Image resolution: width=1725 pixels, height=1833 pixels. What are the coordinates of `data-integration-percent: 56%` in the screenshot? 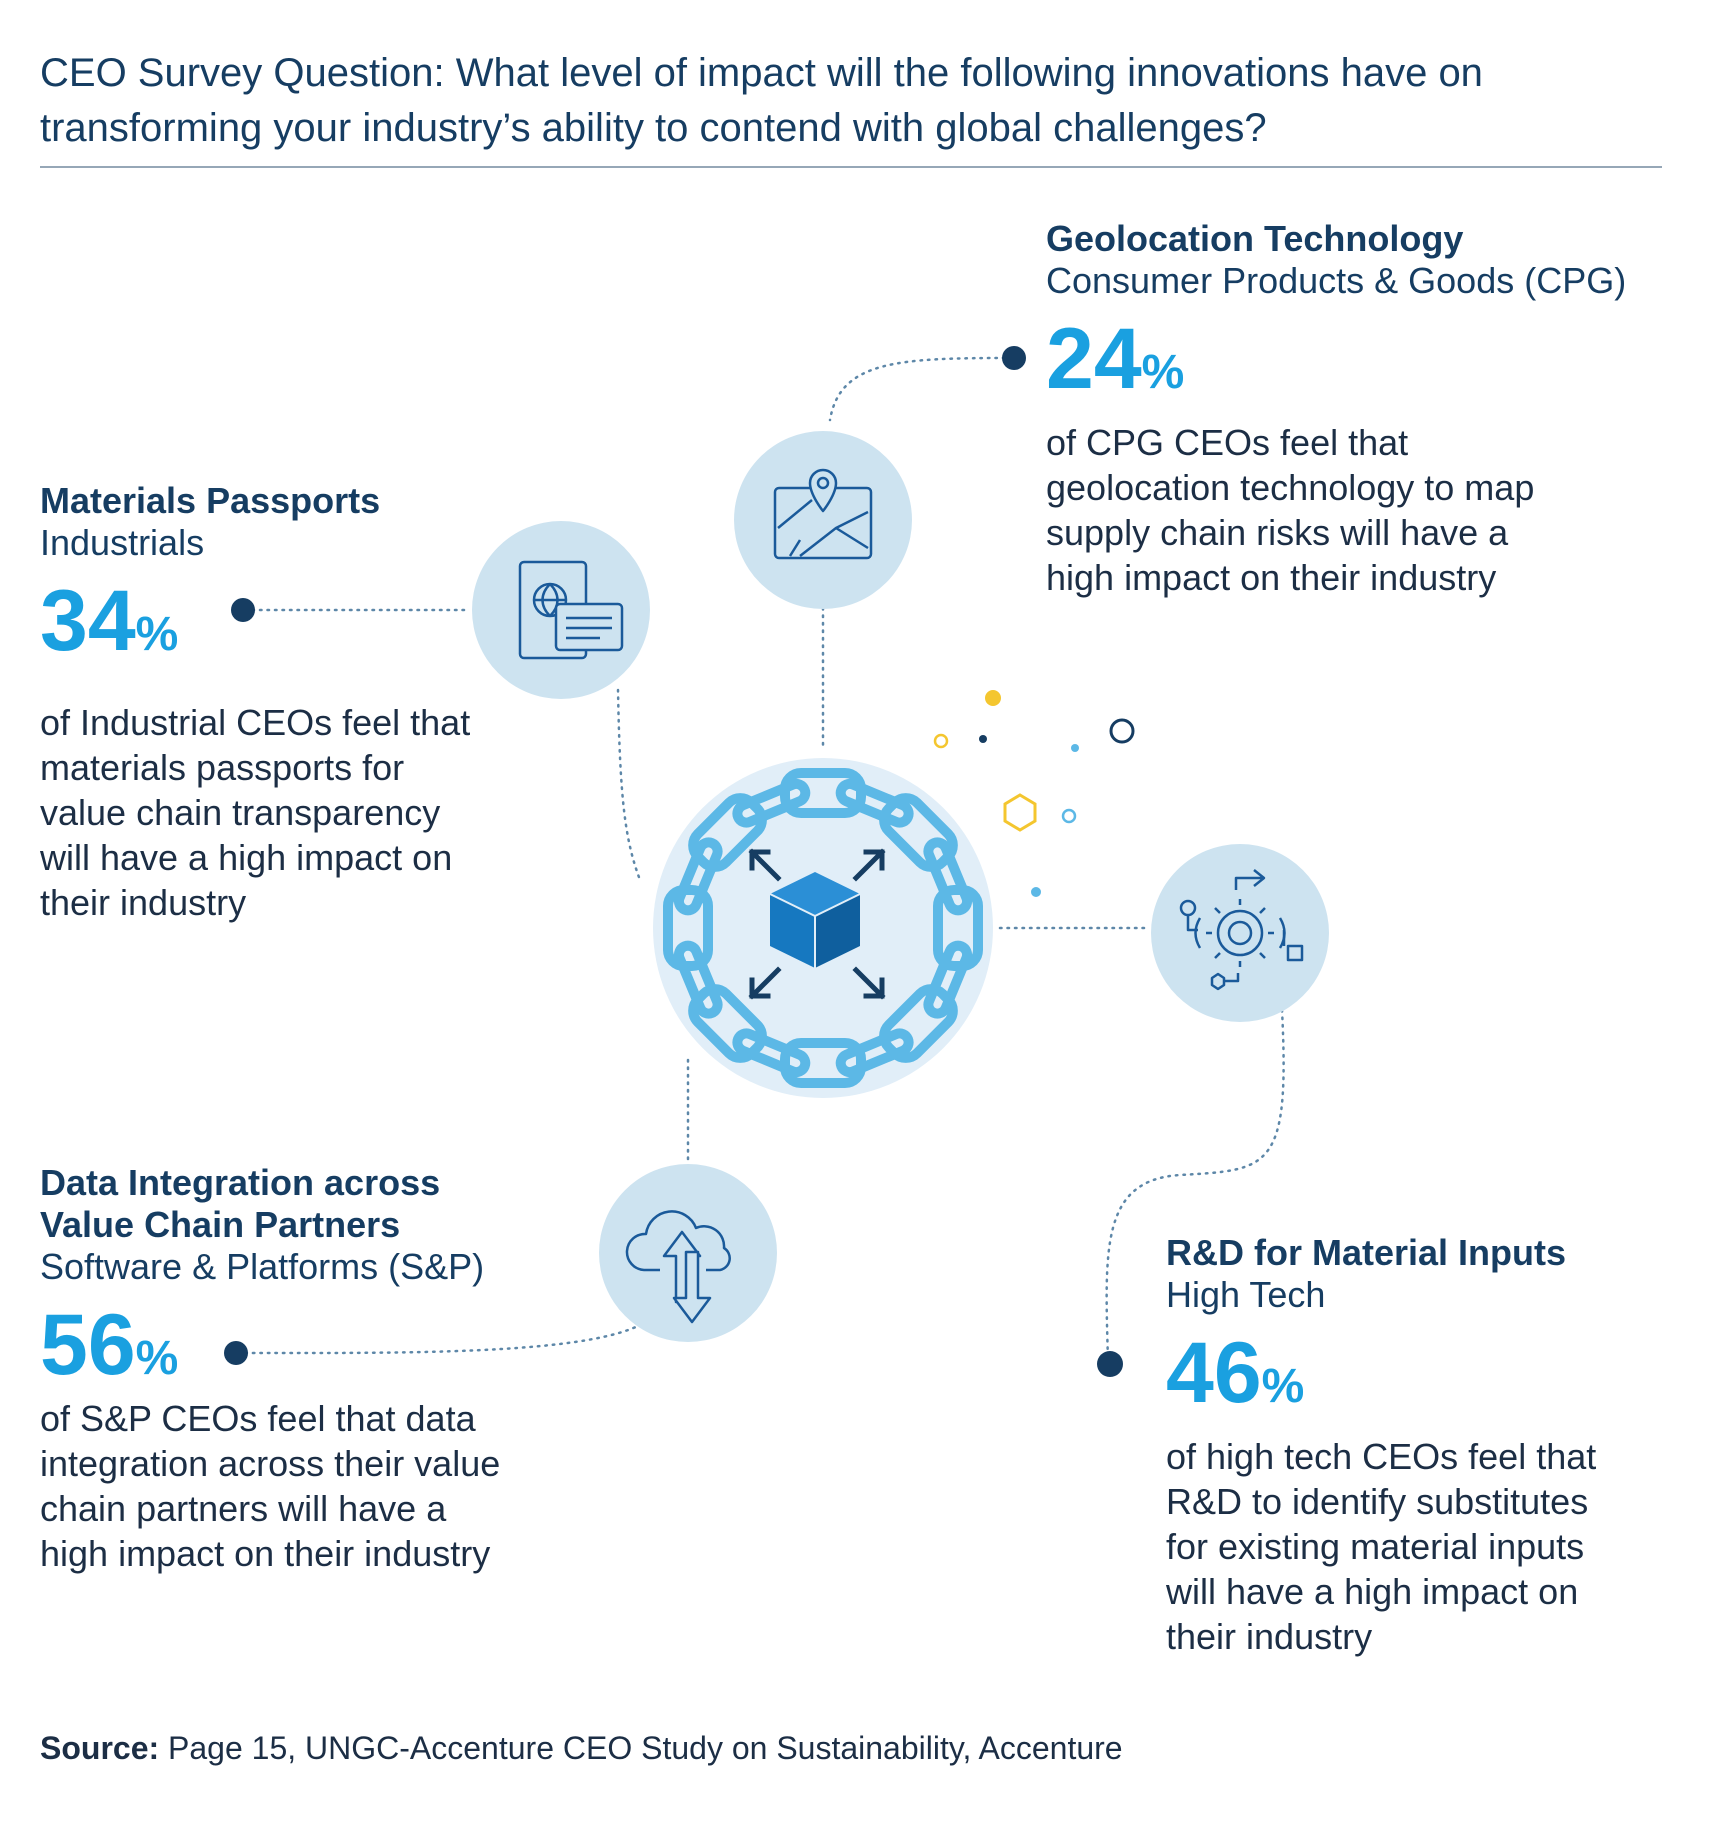 It's located at (270, 1345).